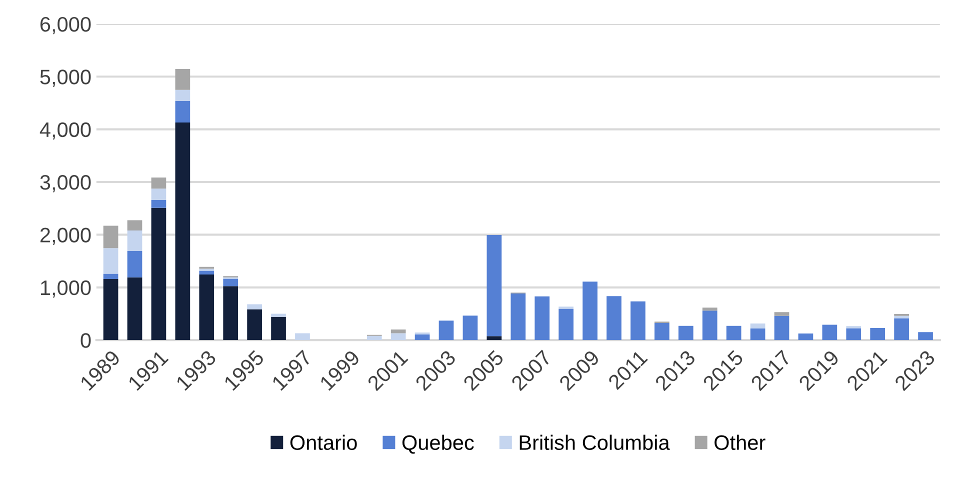  What do you see at coordinates (595, 442) in the screenshot?
I see `legend-label: British Columbia` at bounding box center [595, 442].